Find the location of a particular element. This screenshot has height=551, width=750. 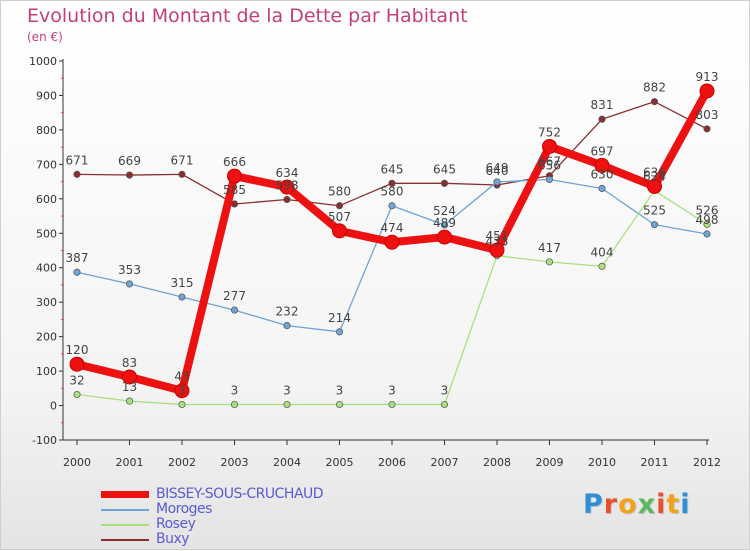

y-tick-label: 900 is located at coordinates (46, 95).